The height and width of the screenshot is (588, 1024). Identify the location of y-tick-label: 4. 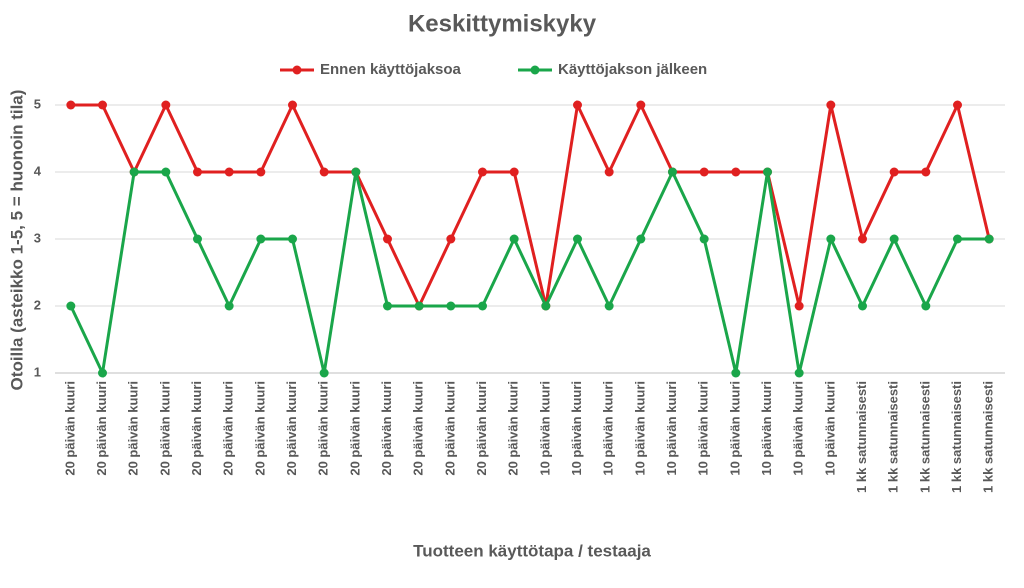
(38, 170).